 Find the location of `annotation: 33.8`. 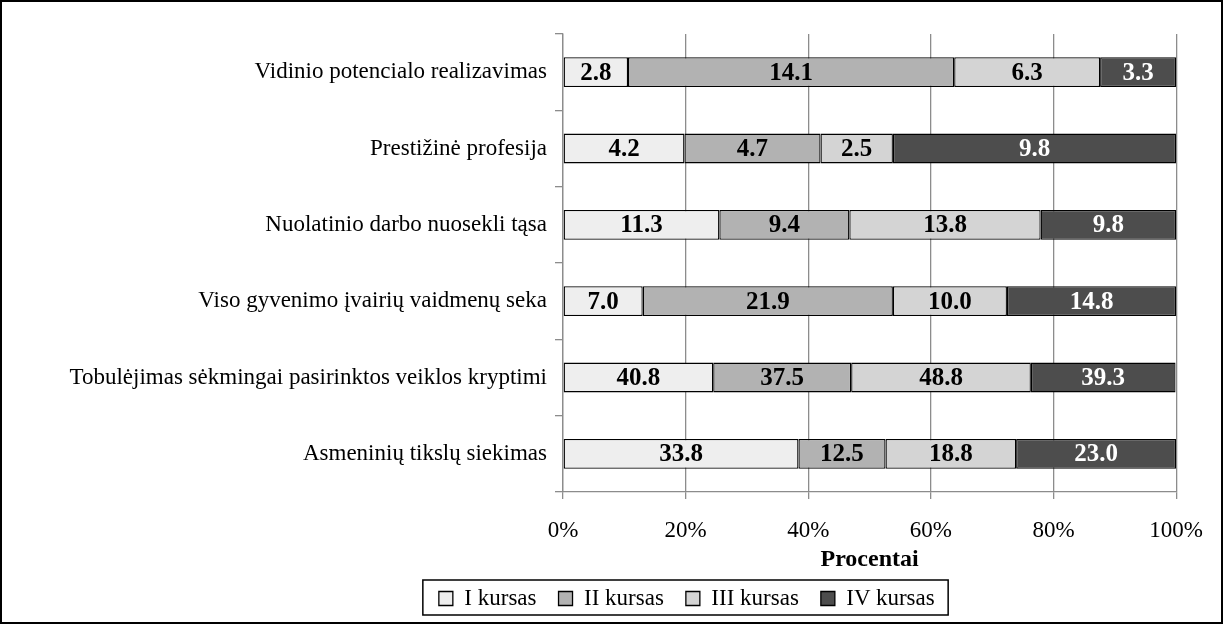

annotation: 33.8 is located at coordinates (681, 453).